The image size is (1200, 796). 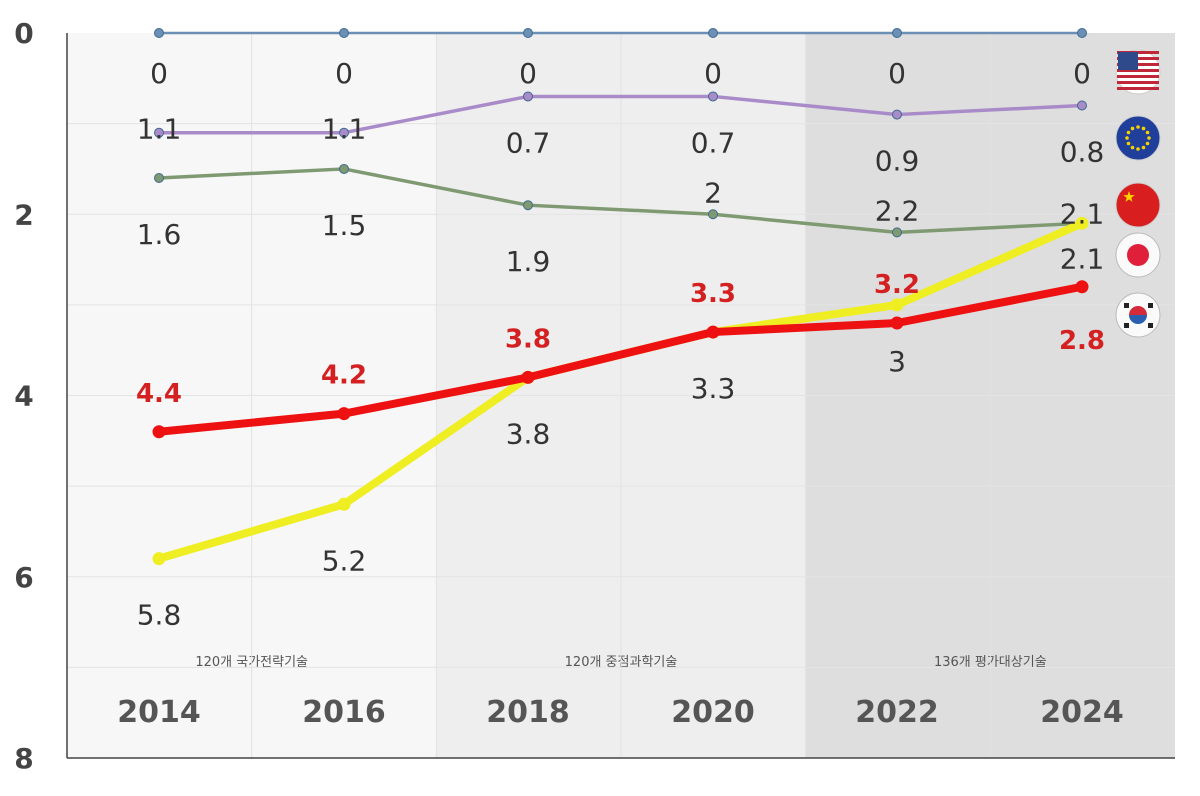 I want to click on flag-canton, so click(x=1128, y=61).